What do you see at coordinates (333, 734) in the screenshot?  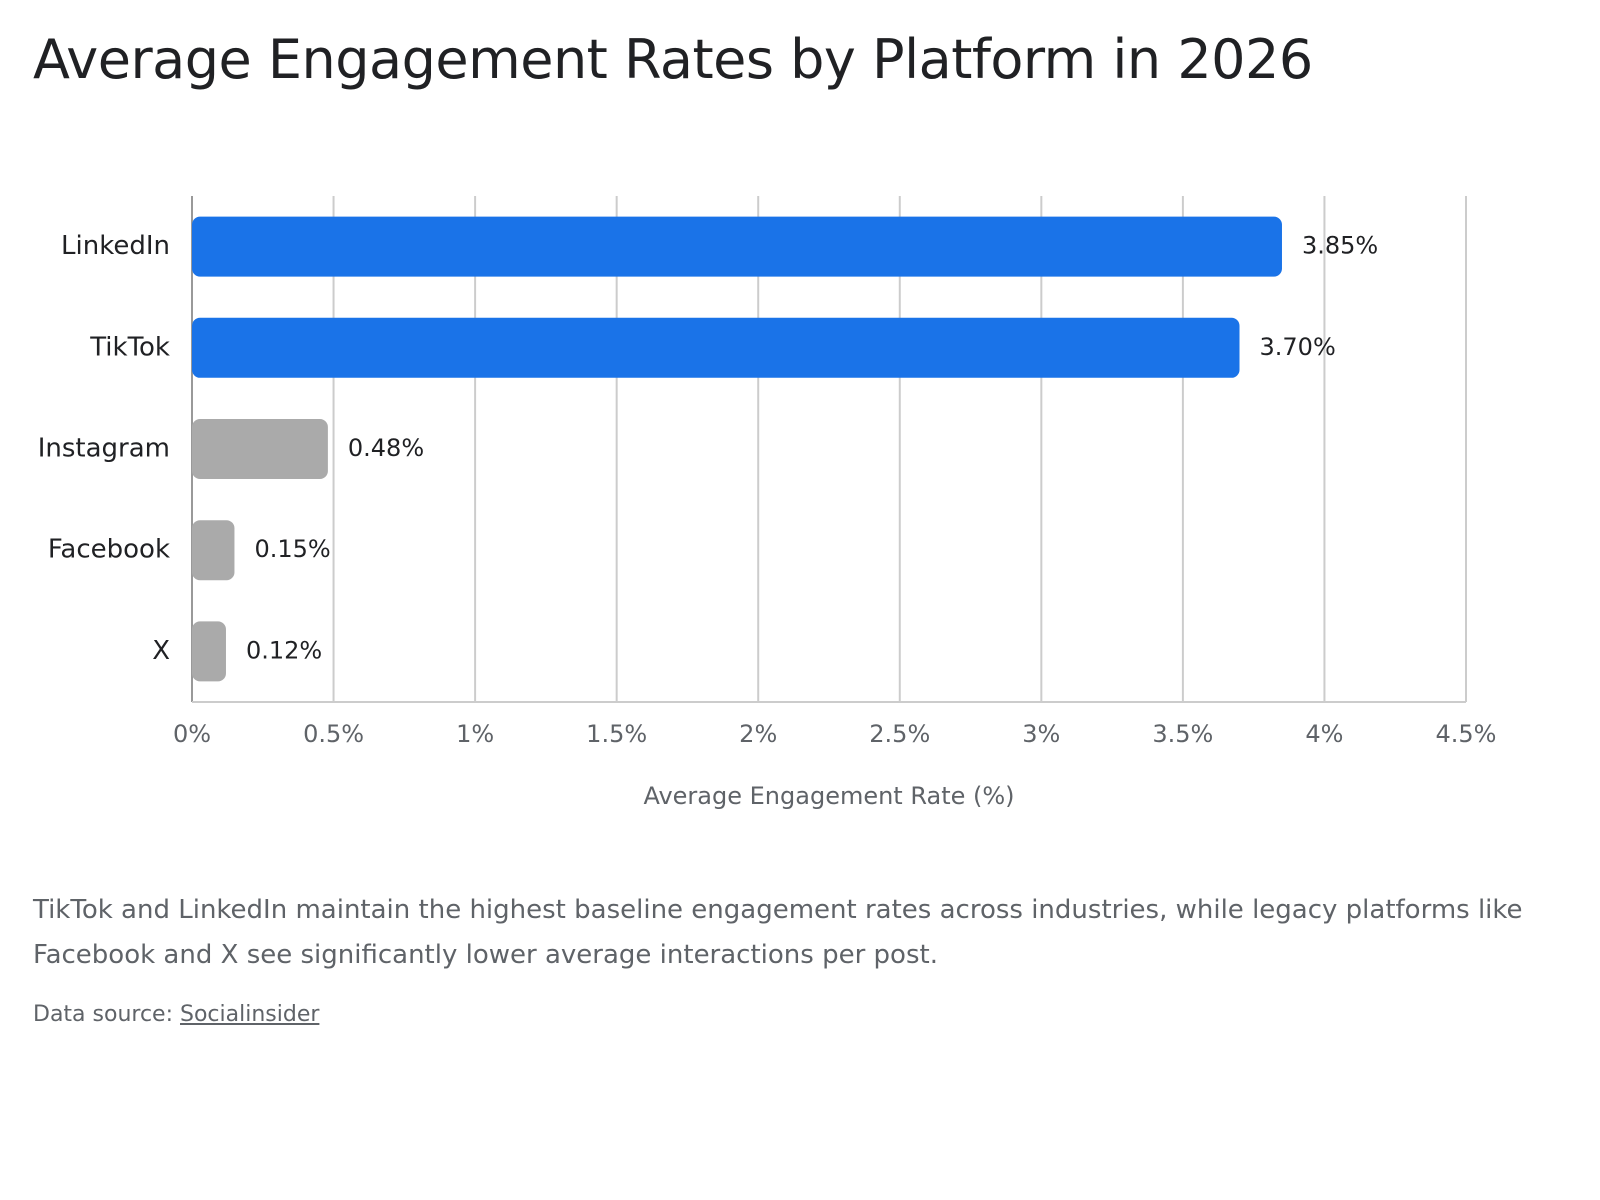 I see `x-tick-label: 0.5%` at bounding box center [333, 734].